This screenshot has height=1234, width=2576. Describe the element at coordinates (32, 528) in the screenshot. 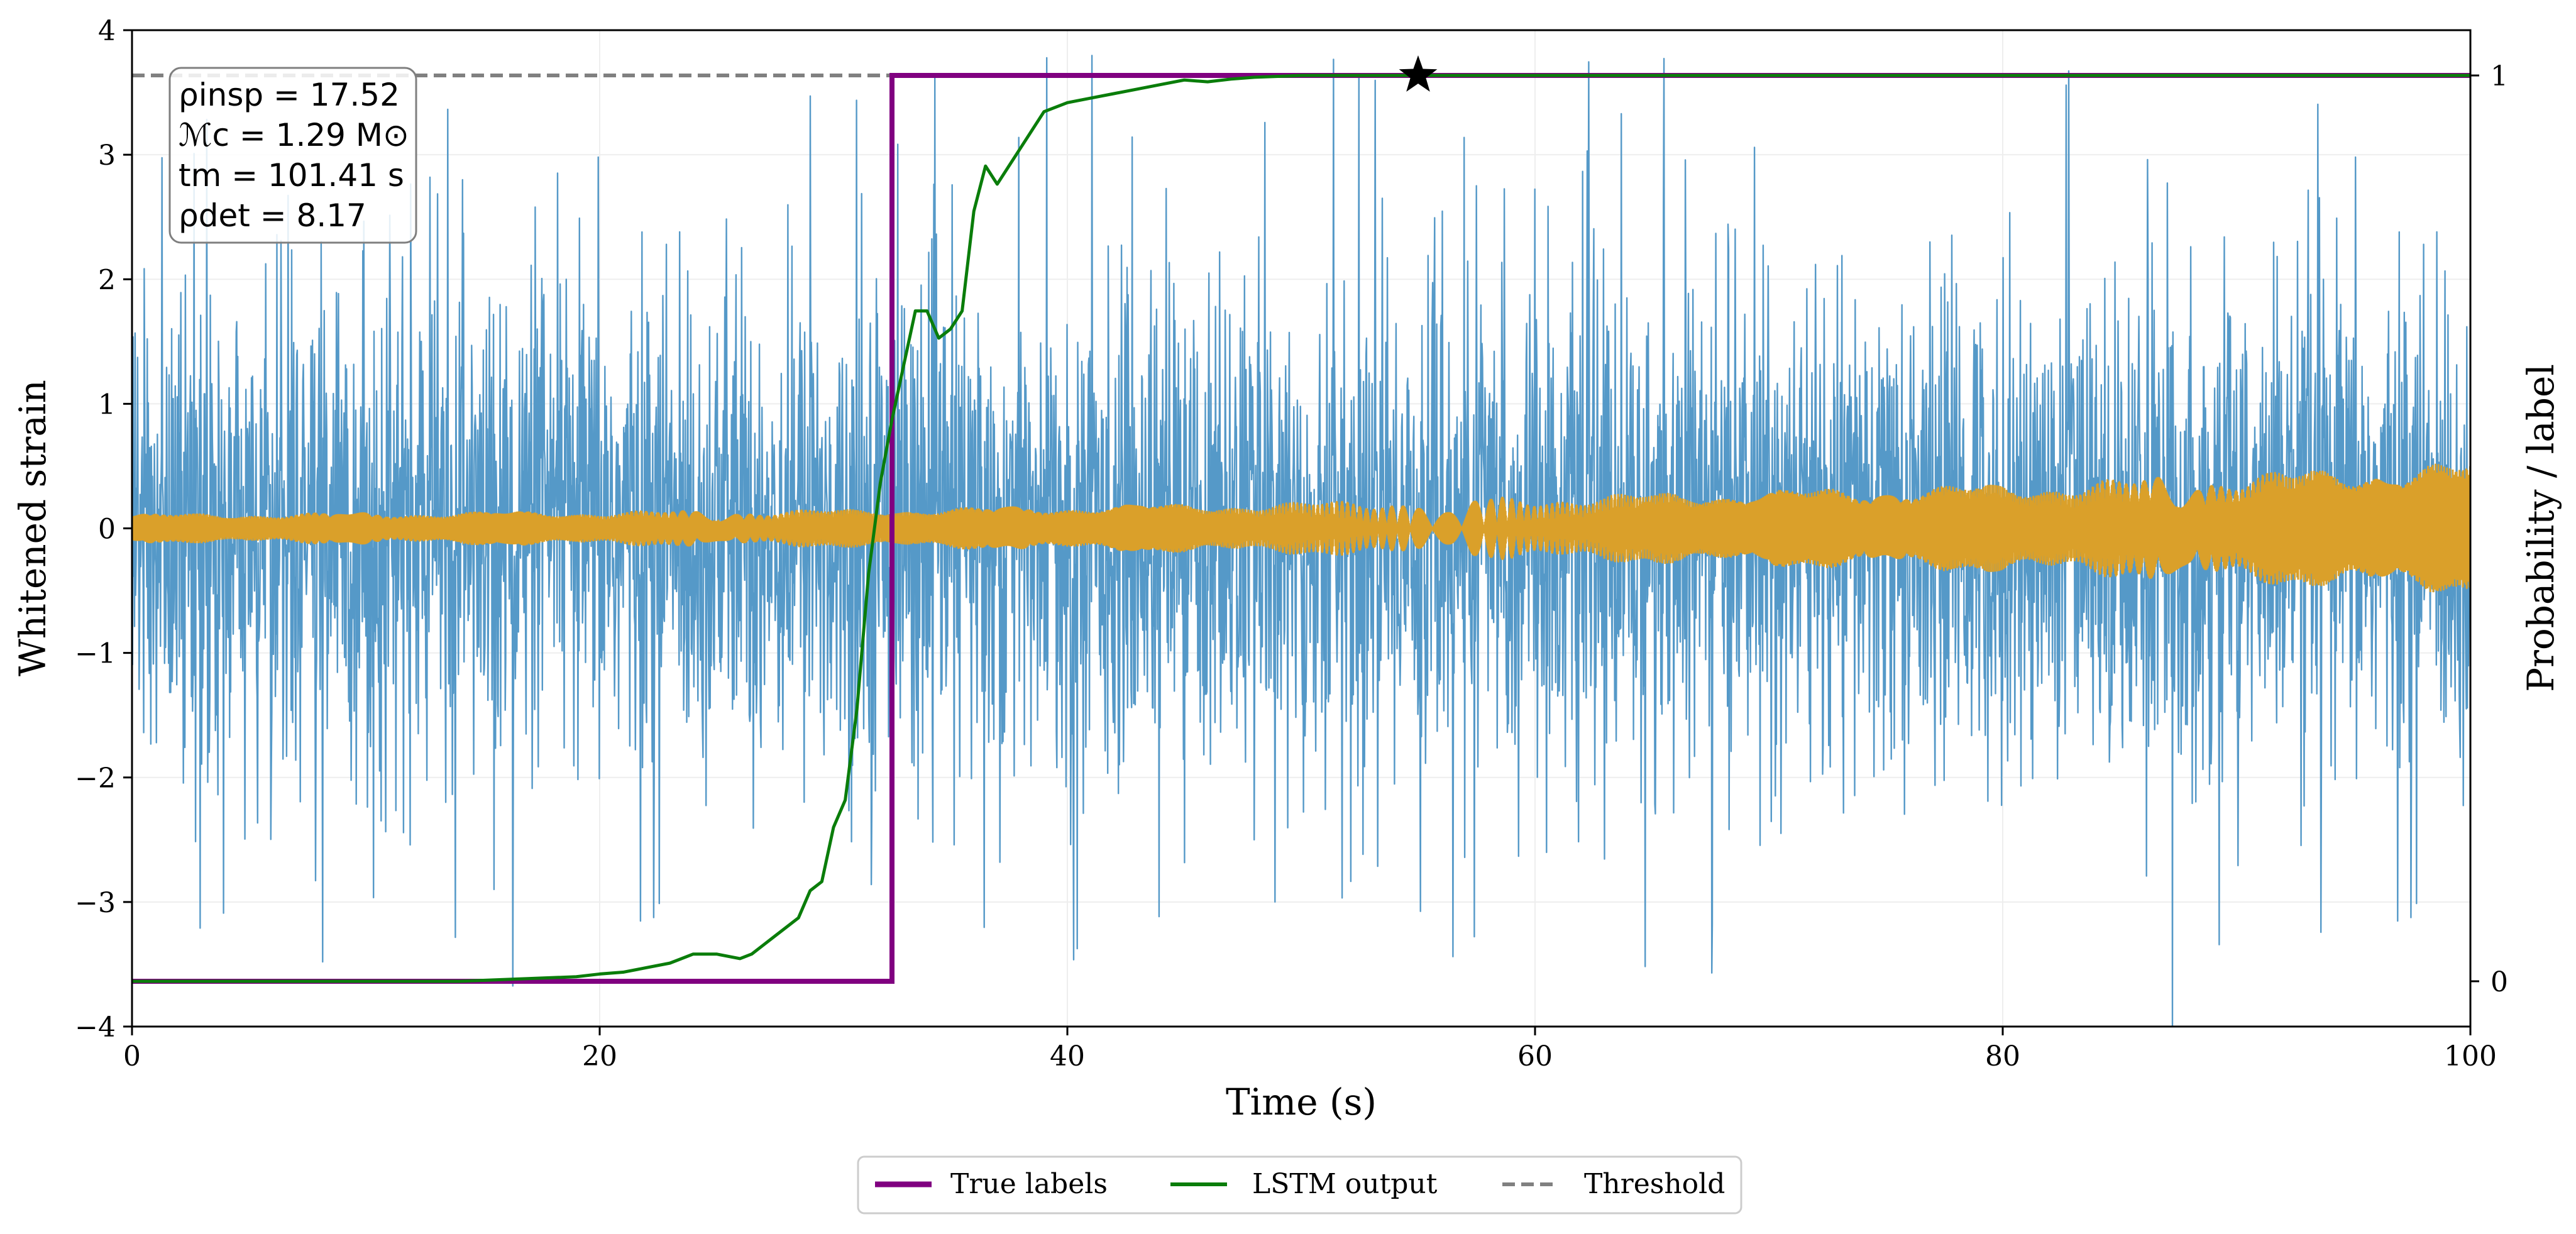

I see `y-axis-label: Whitened strain` at that location.